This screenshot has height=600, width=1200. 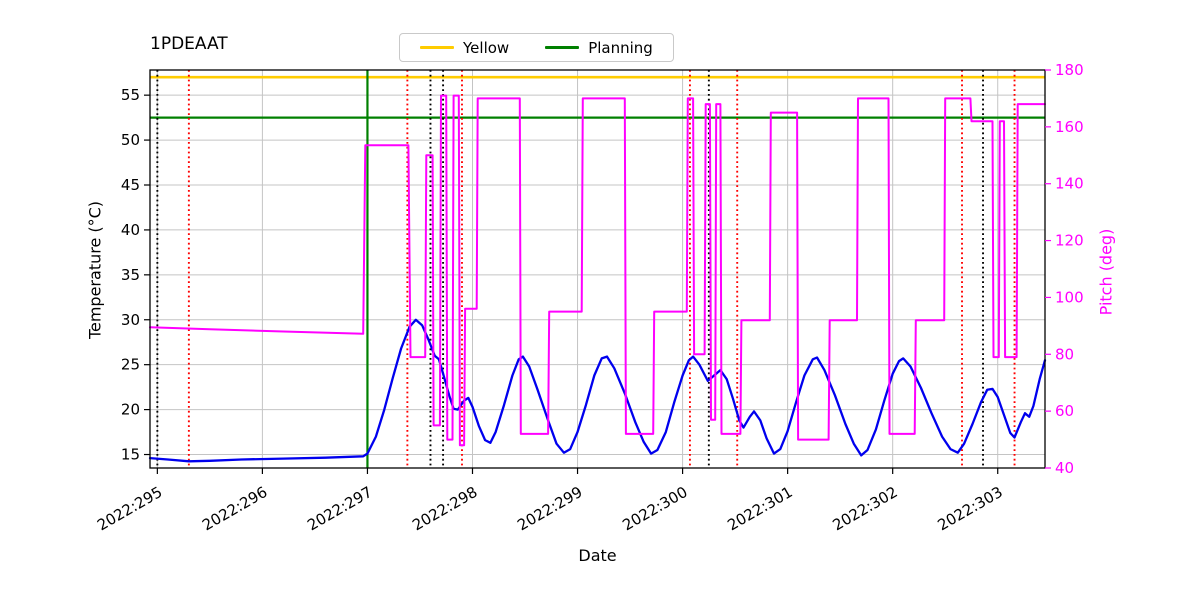 I want to click on x-tick-label: 2022:295, so click(x=129, y=509).